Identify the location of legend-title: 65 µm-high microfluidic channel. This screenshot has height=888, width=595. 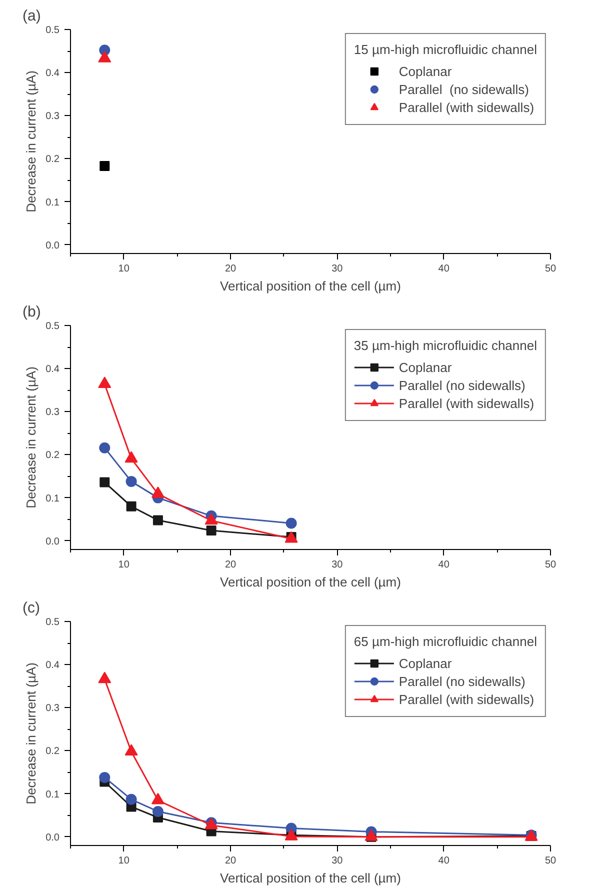
(445, 641).